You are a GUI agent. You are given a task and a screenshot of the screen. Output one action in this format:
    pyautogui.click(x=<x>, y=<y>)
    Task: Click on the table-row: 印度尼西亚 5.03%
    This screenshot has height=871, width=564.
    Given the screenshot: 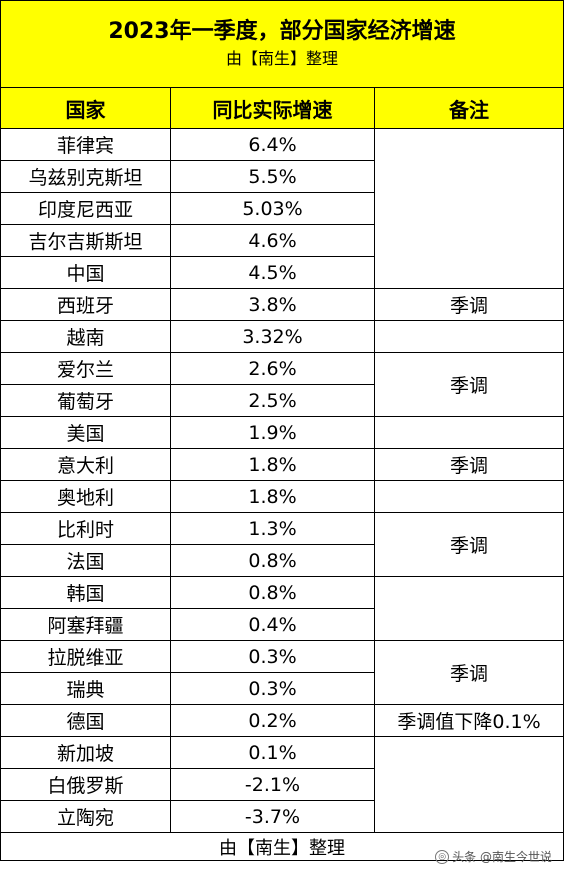 What is the action you would take?
    pyautogui.click(x=282, y=208)
    